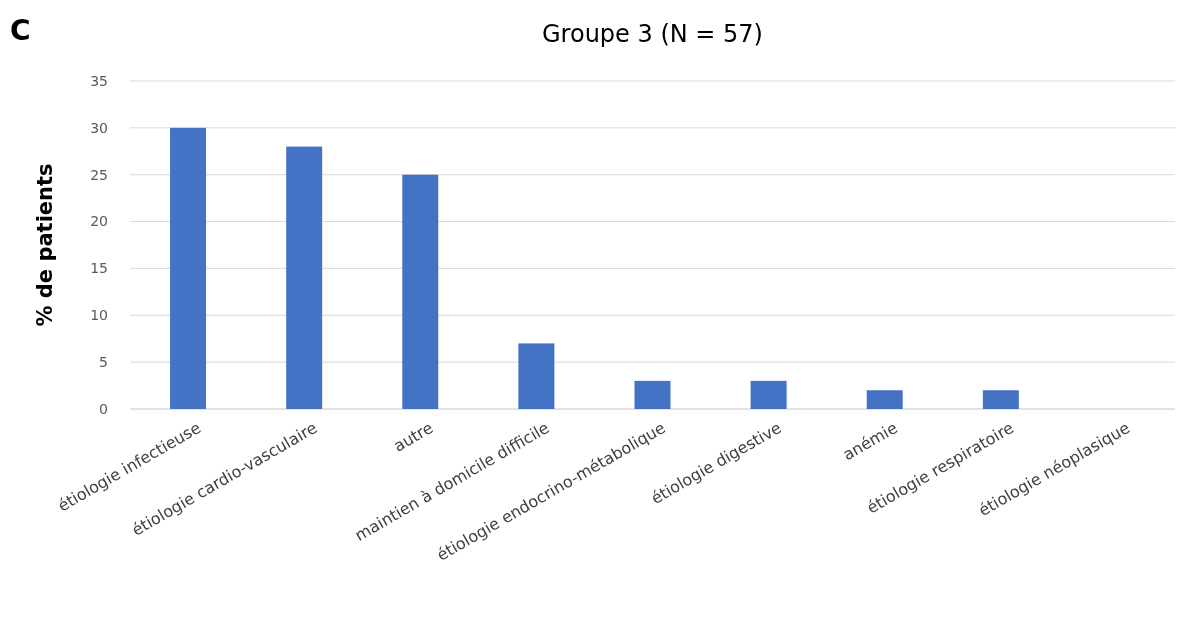  What do you see at coordinates (99, 315) in the screenshot?
I see `y-tick-label: 10` at bounding box center [99, 315].